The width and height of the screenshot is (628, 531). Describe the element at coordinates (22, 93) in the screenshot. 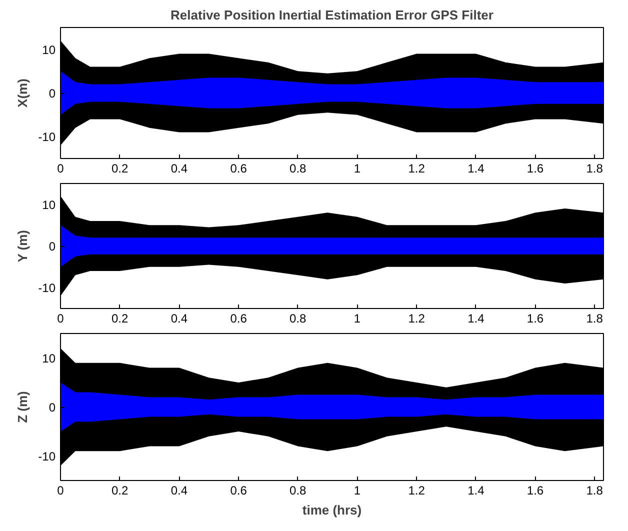

I see `y-axis-title: X(m)` at that location.